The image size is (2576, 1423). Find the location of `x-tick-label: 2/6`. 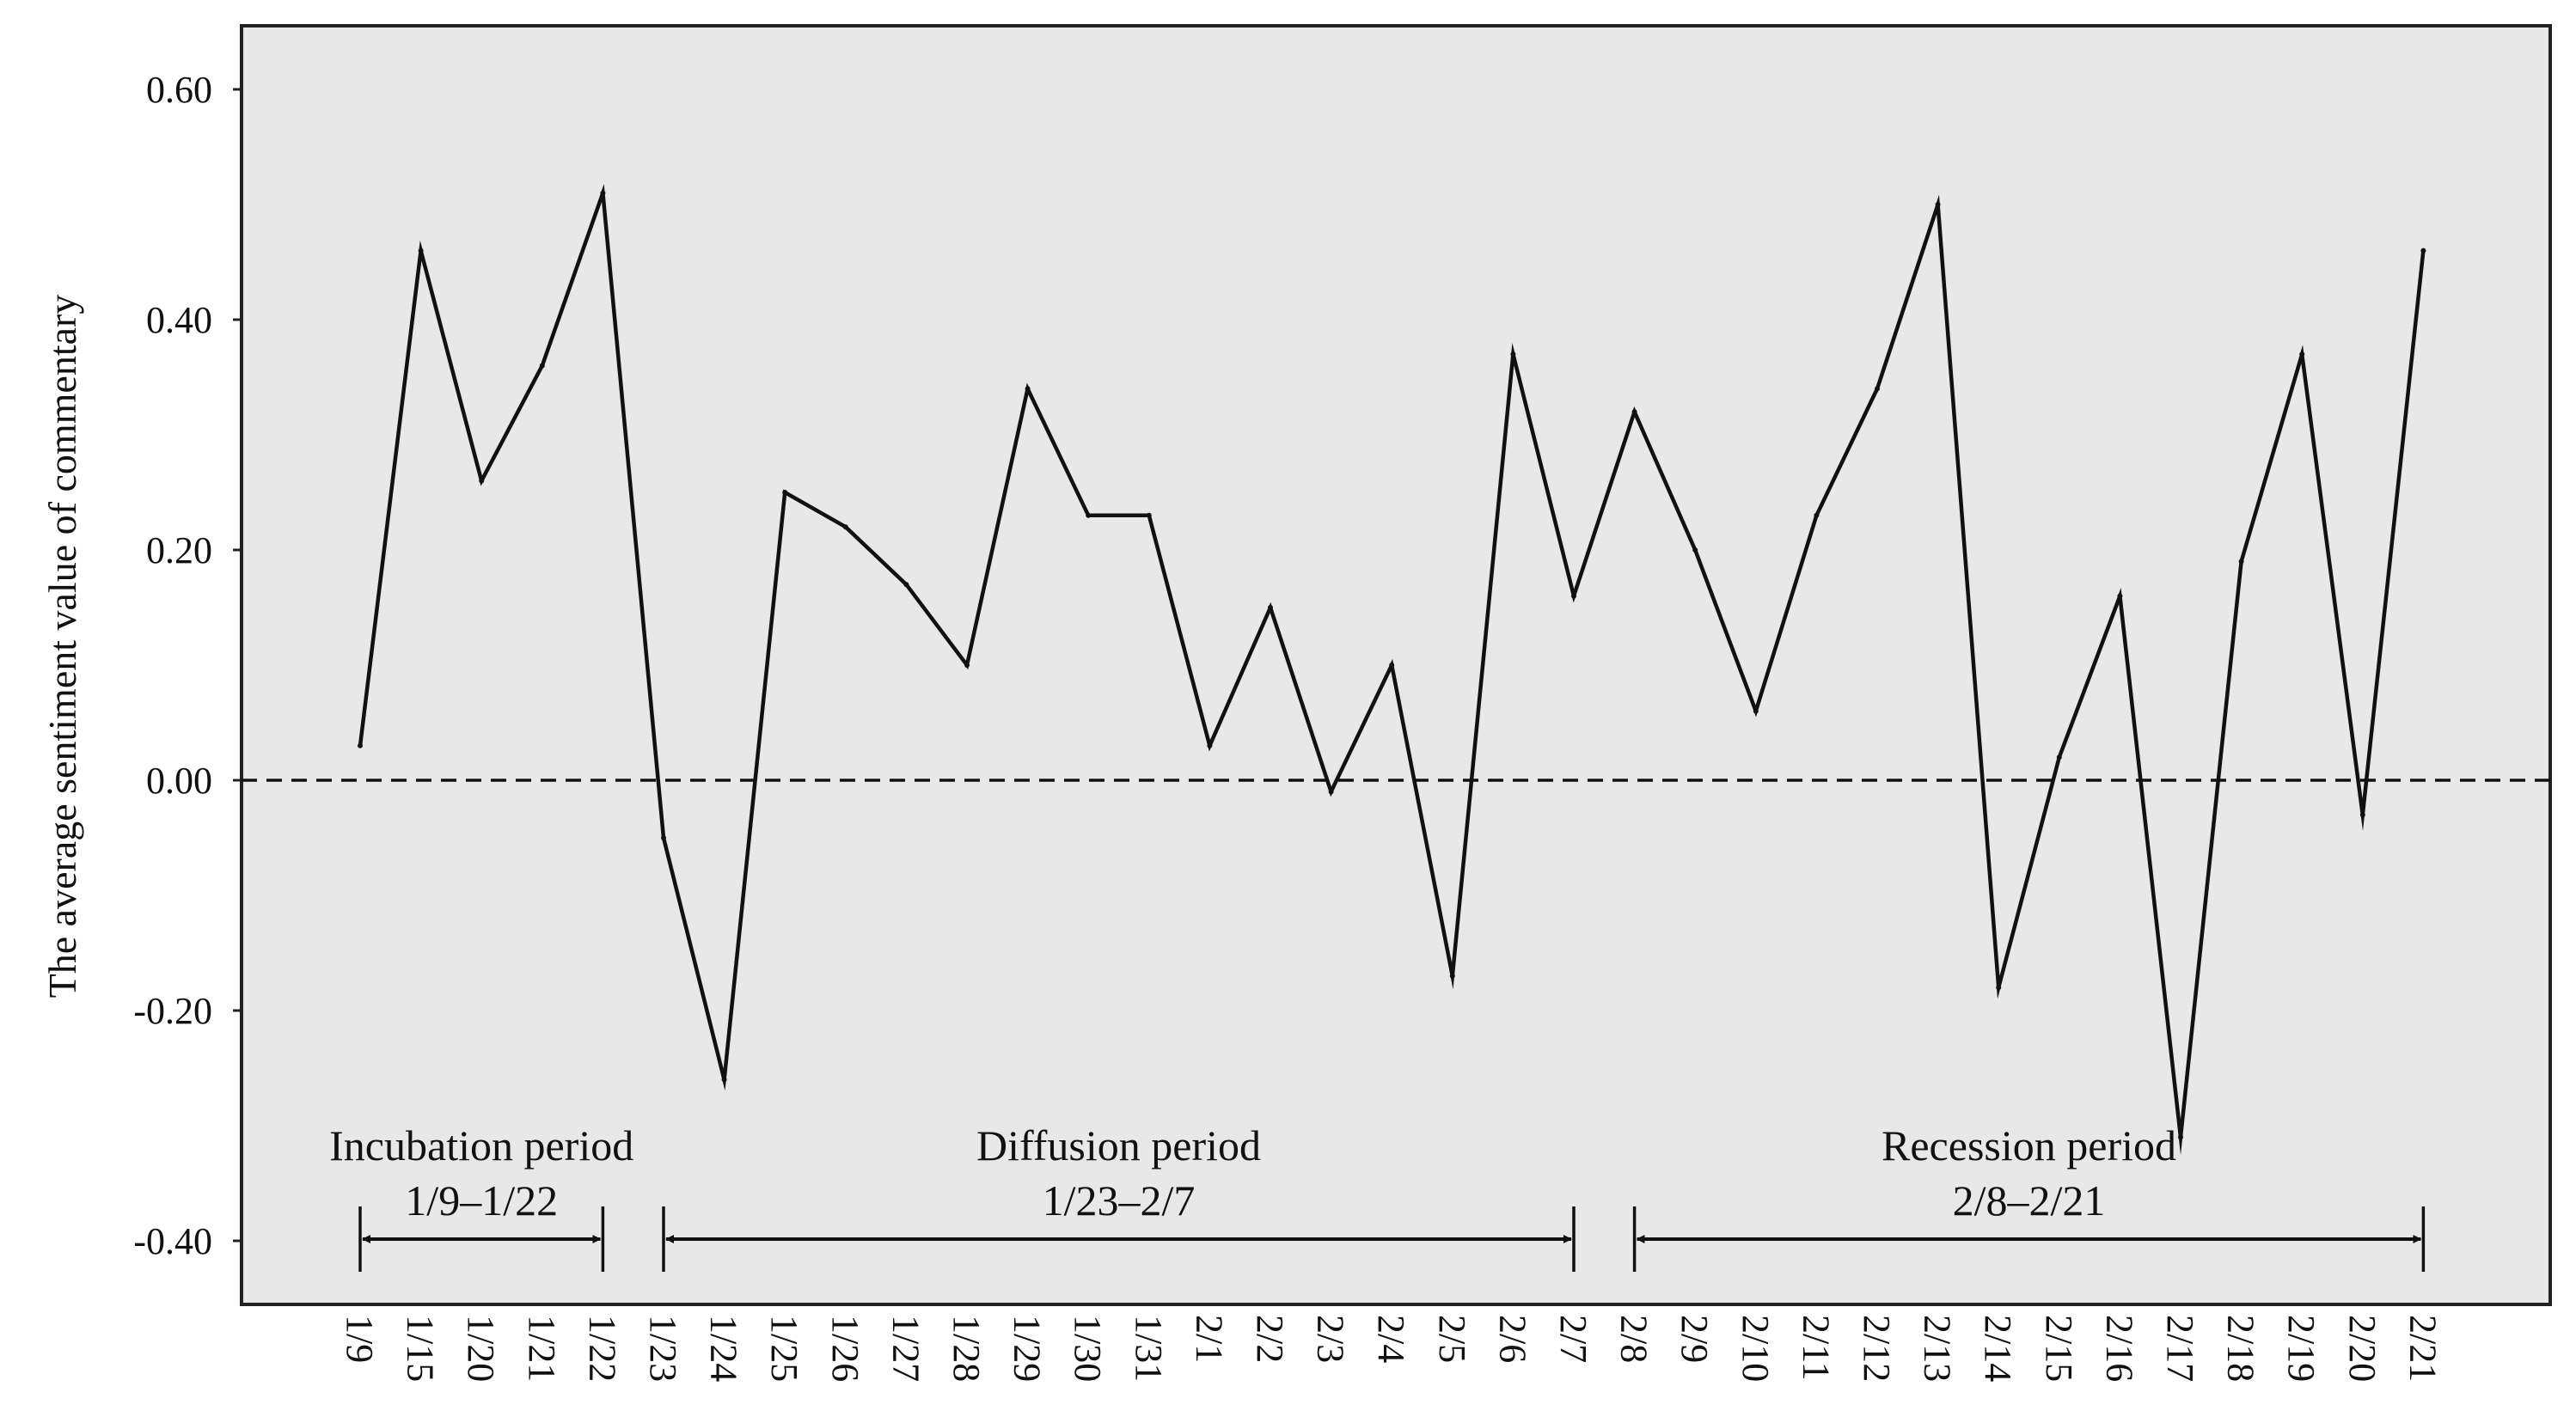

x-tick-label: 2/6 is located at coordinates (1512, 1339).